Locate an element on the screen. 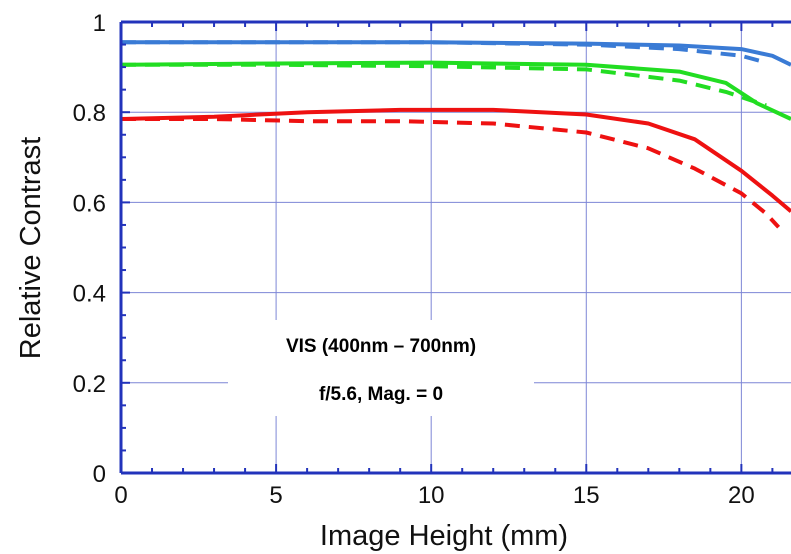 Image resolution: width=791 pixels, height=554 pixels. x-tick-label: 15 is located at coordinates (586, 495).